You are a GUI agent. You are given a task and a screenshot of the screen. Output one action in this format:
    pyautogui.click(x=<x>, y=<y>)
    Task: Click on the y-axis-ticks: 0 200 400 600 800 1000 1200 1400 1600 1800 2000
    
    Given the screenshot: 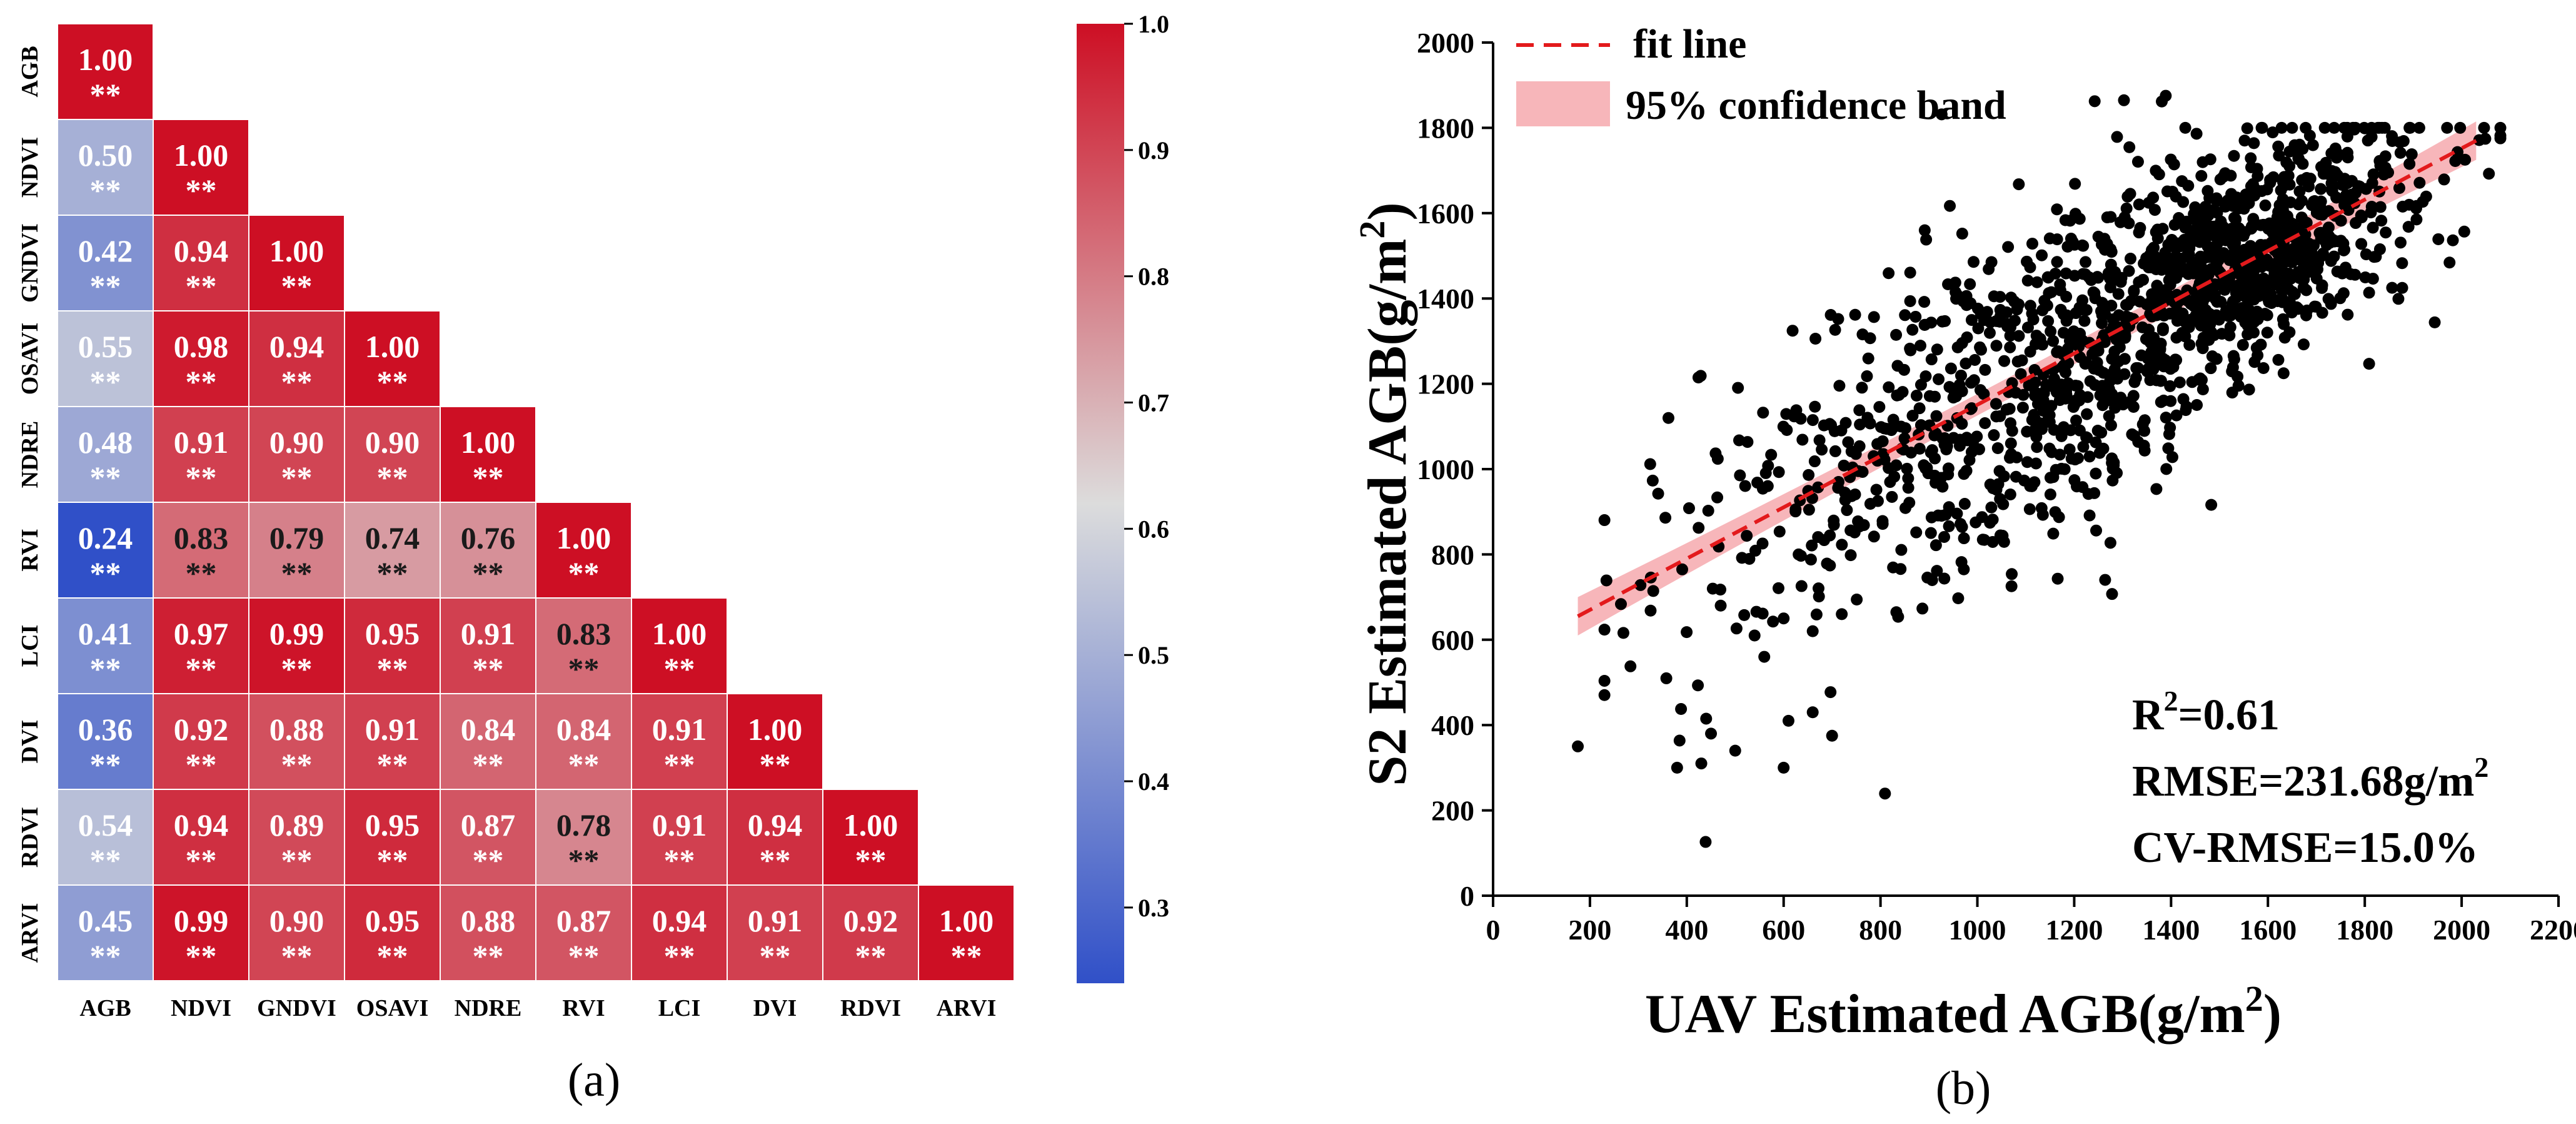 What is the action you would take?
    pyautogui.click(x=1455, y=469)
    